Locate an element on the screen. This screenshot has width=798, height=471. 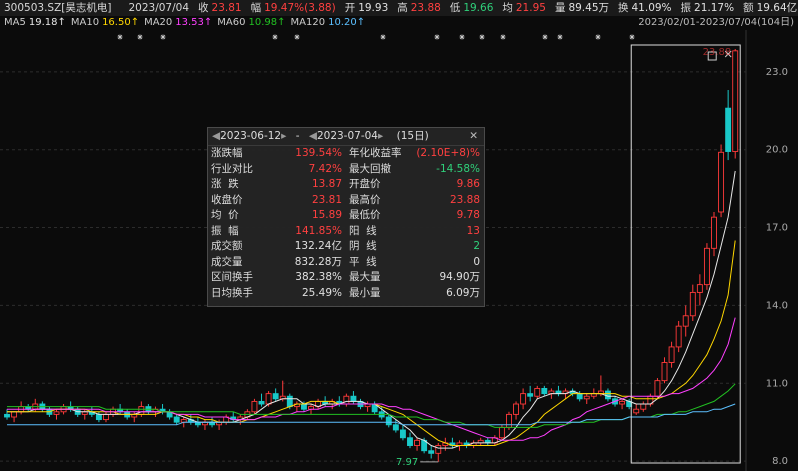
y-tick-label: 11.0 is located at coordinates (777, 383).